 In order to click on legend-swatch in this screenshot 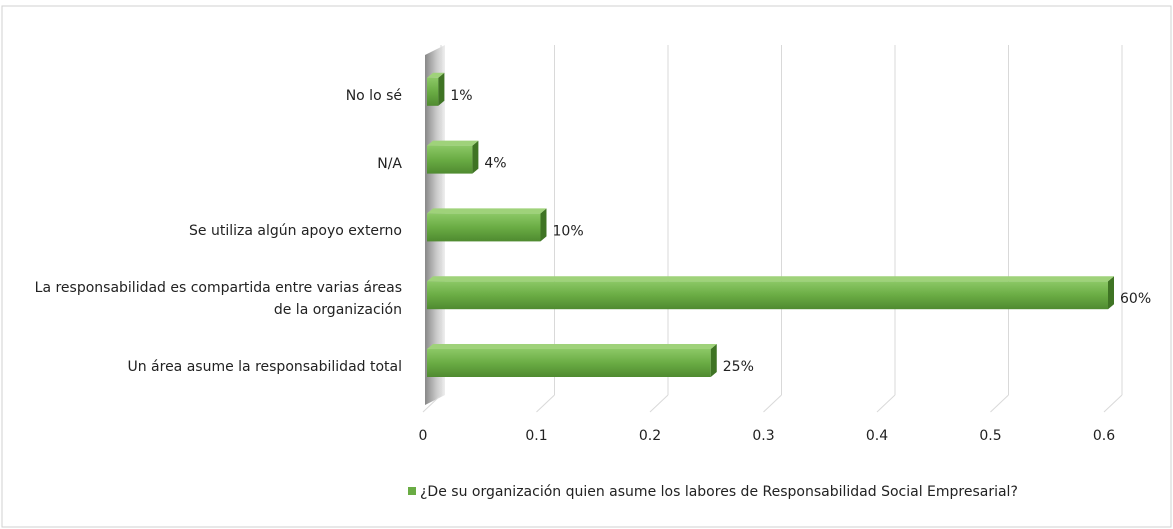, I will do `click(412, 491)`.